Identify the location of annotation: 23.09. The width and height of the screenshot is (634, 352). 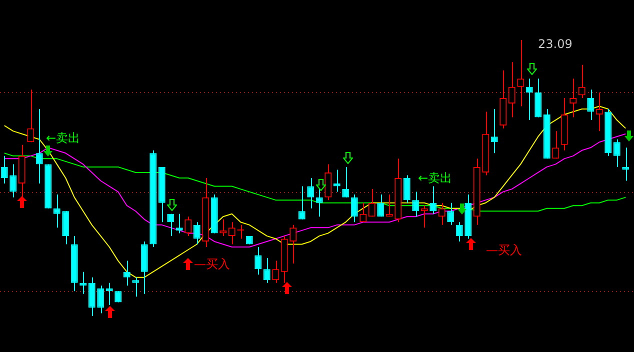
(555, 44).